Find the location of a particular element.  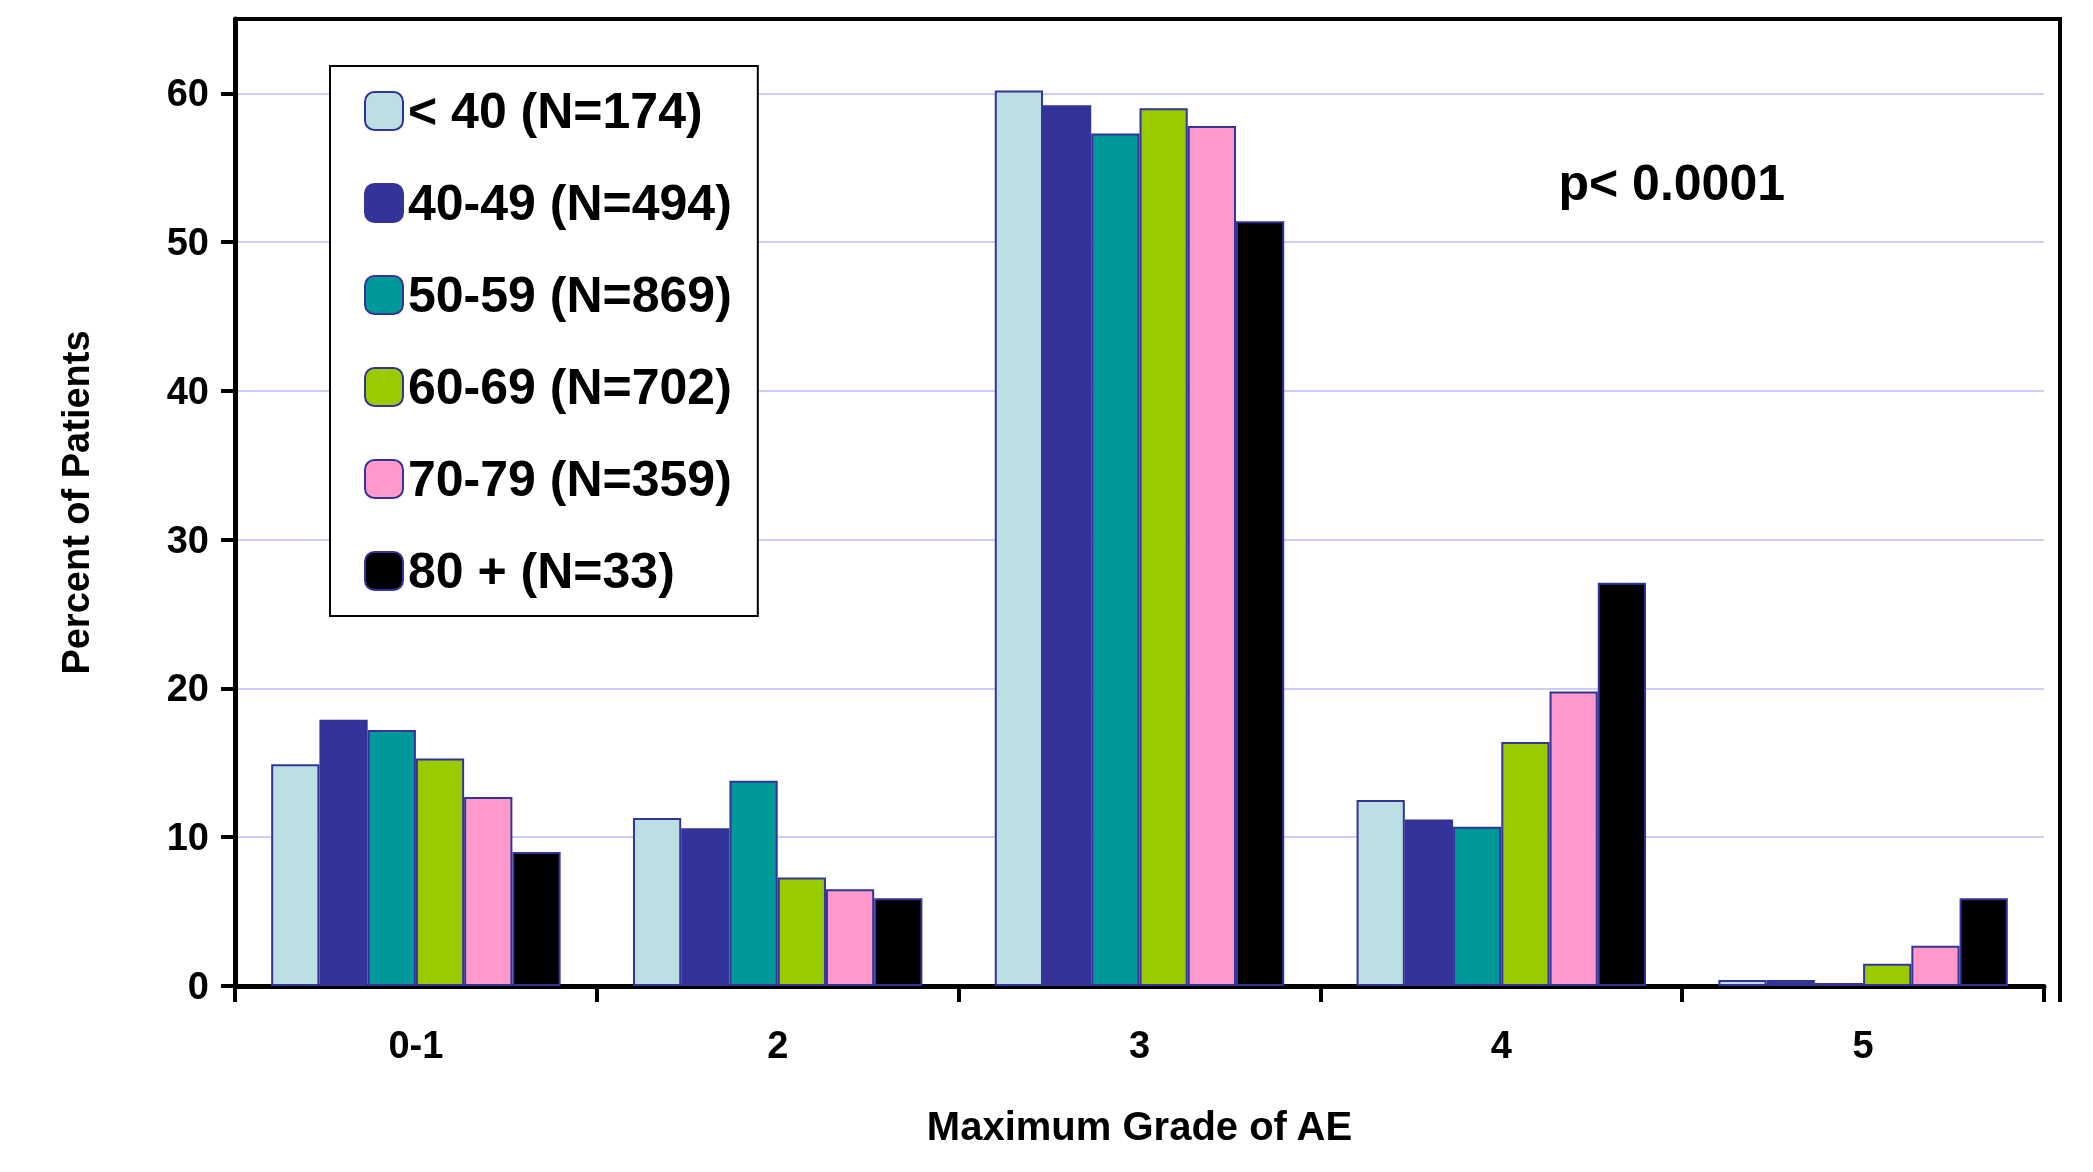

y-tick-label: 20 is located at coordinates (187, 688).